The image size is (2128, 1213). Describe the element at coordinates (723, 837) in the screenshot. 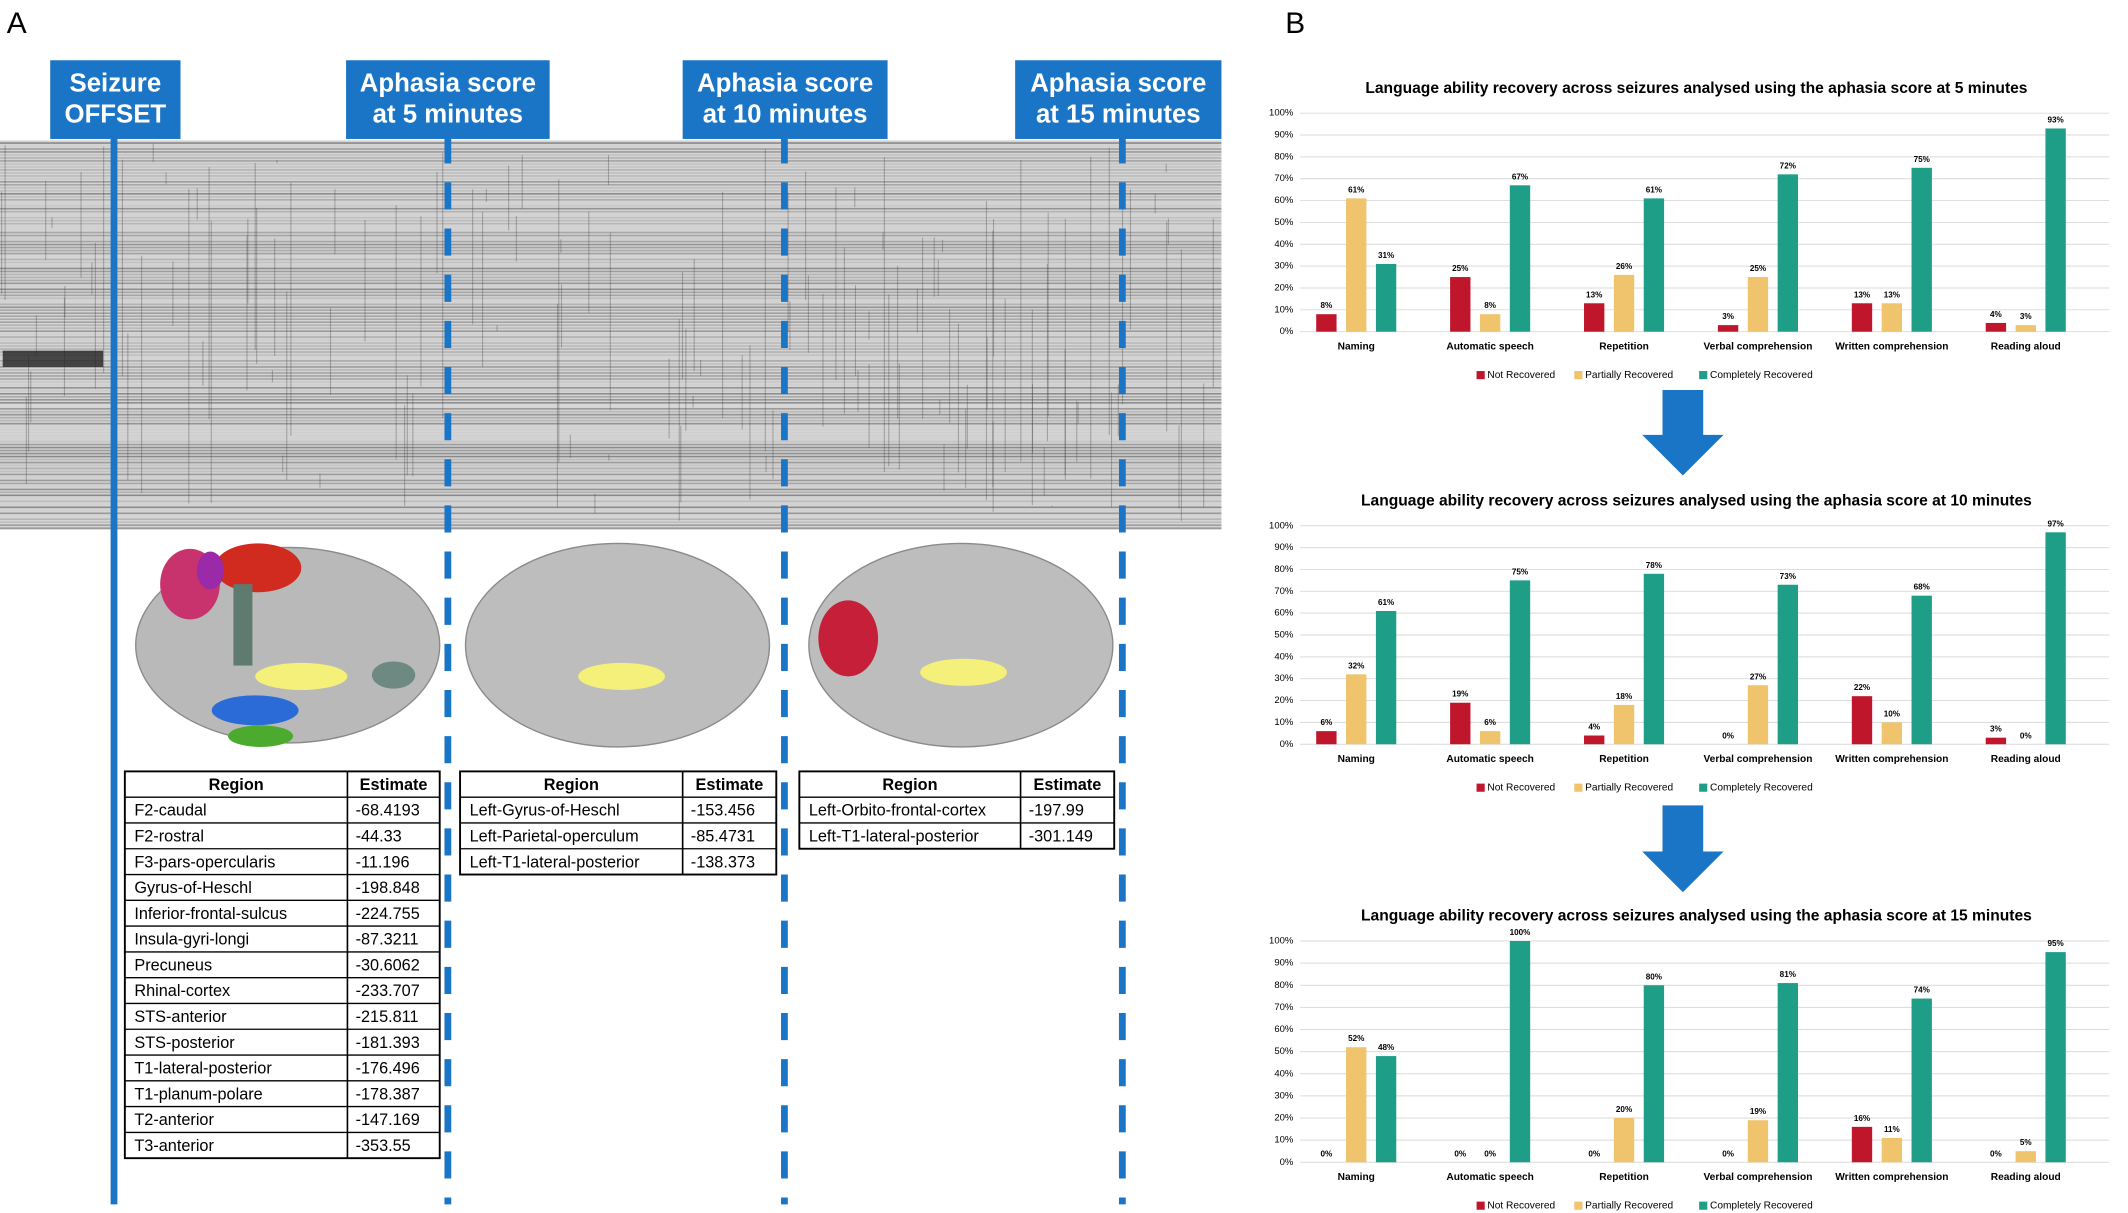

I see `table-cell: -85.4731` at that location.